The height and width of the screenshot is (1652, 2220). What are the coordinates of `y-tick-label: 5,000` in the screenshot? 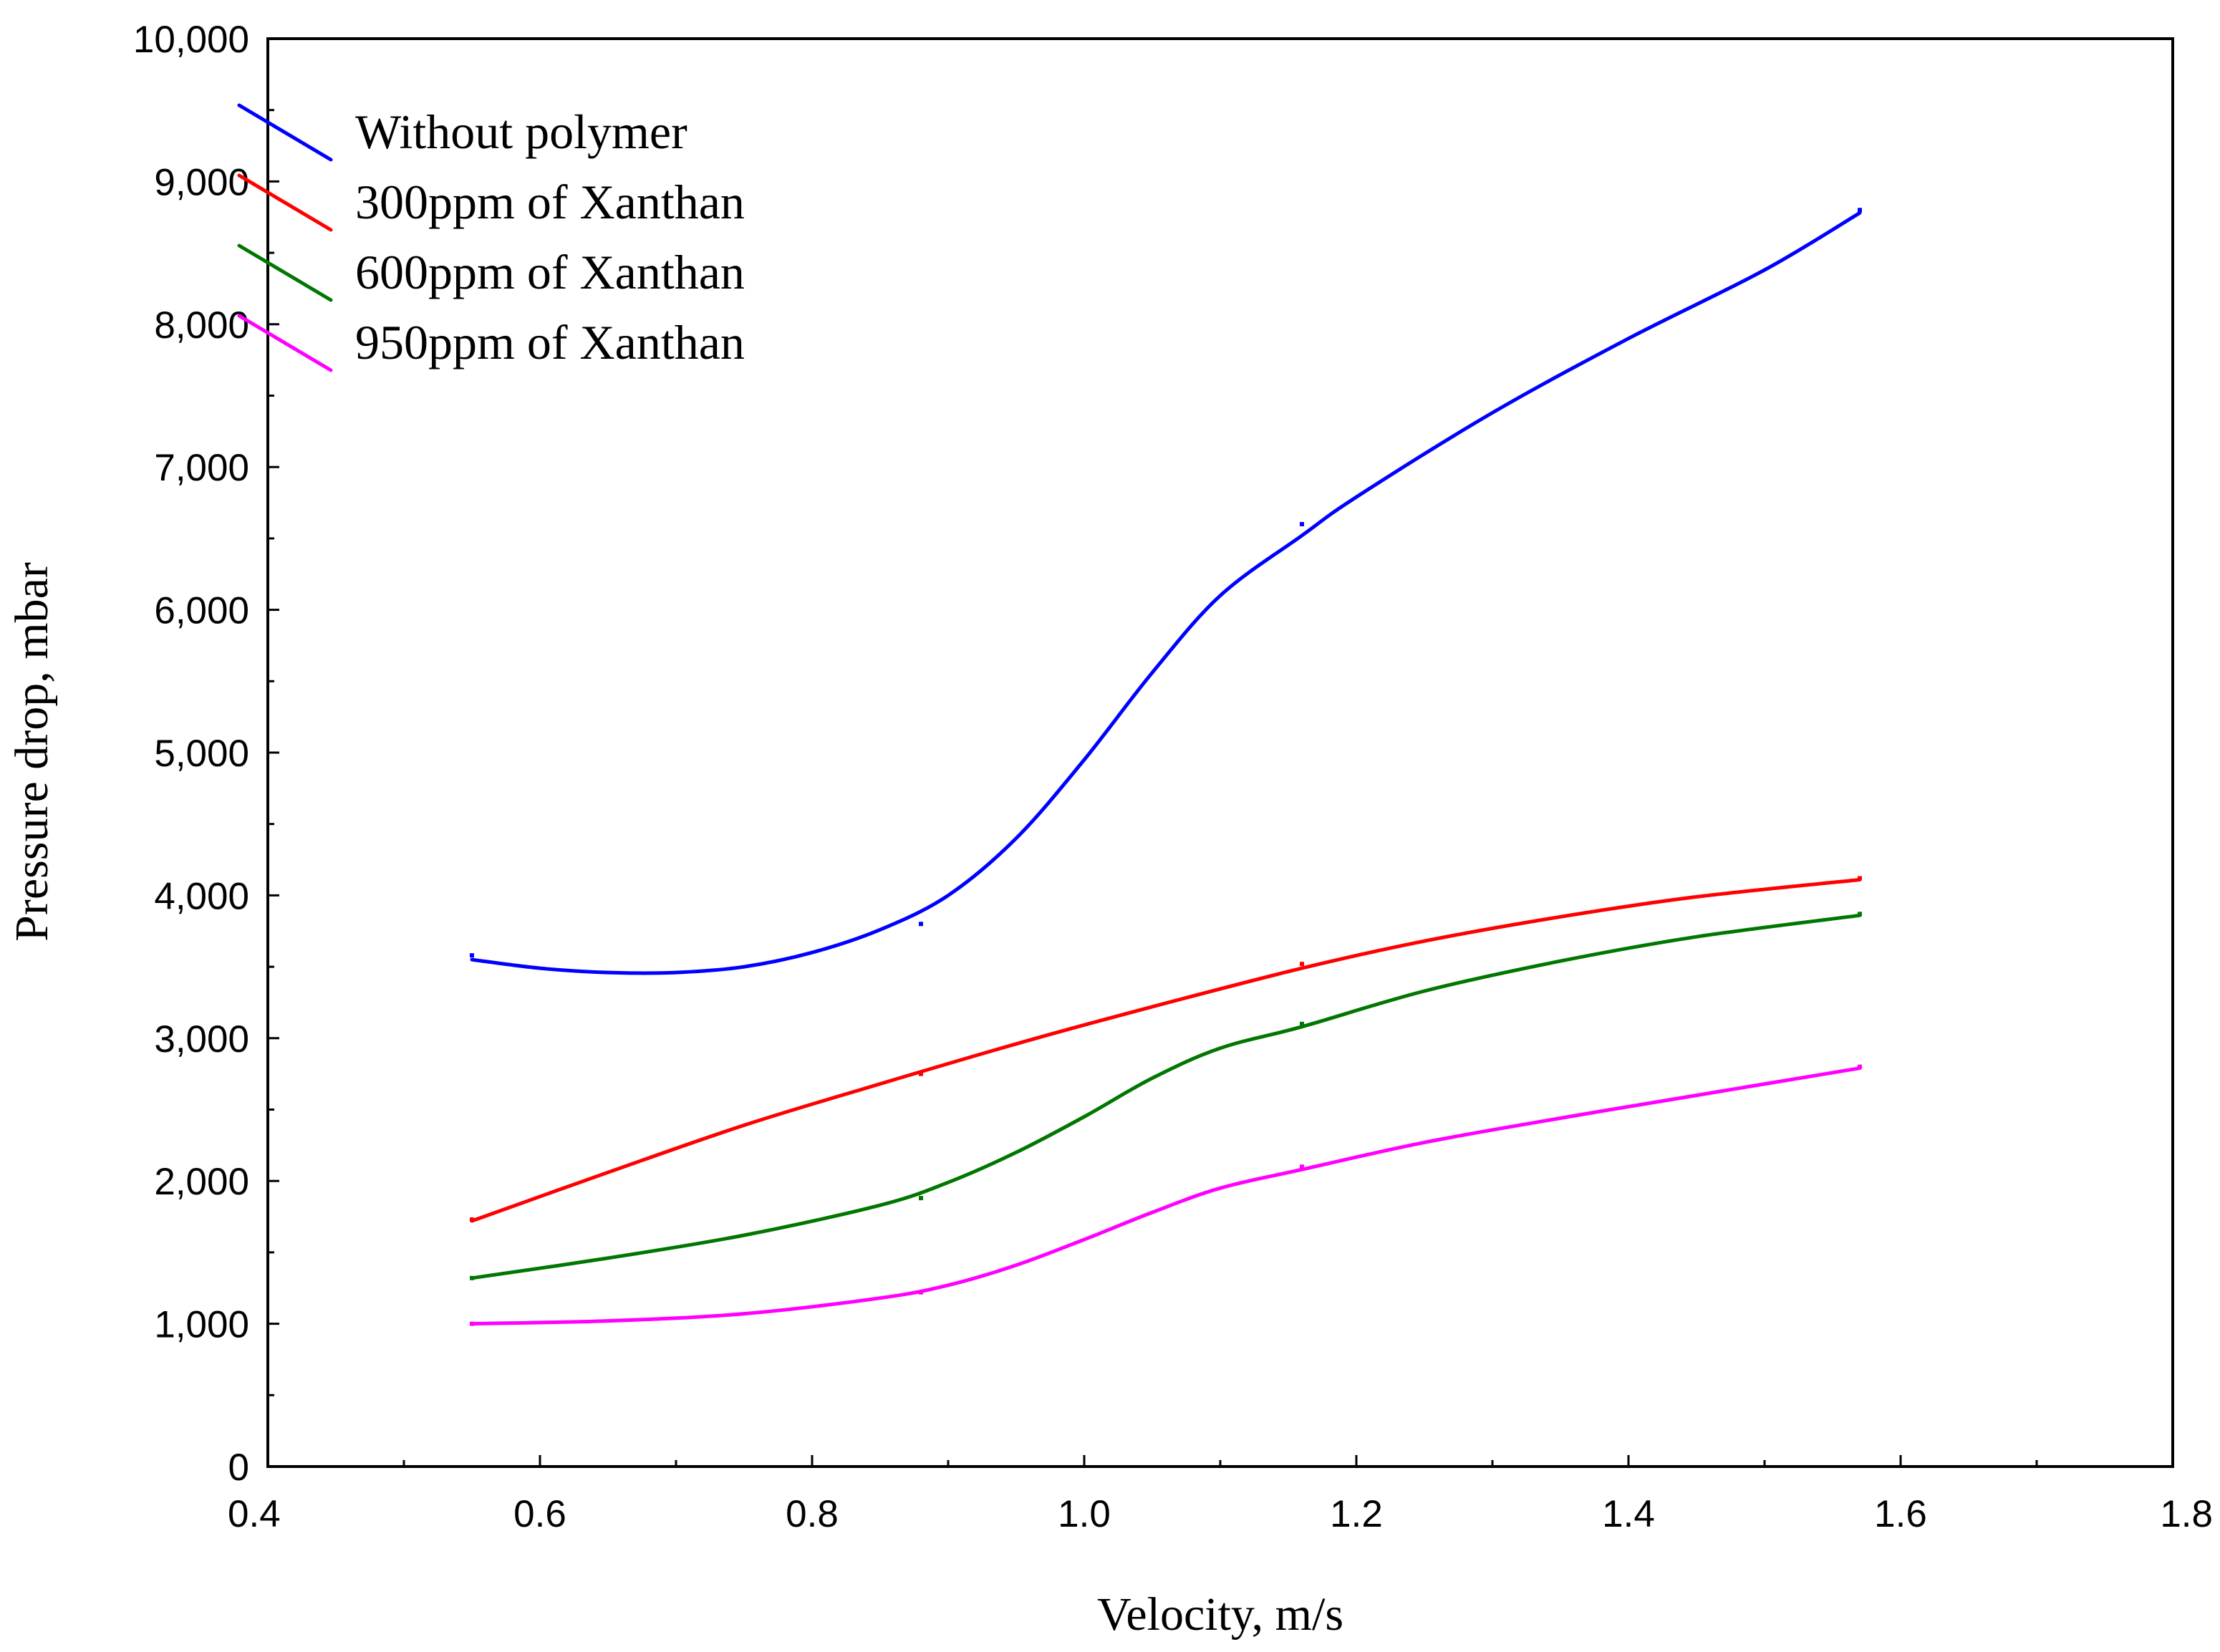 It's located at (202, 754).